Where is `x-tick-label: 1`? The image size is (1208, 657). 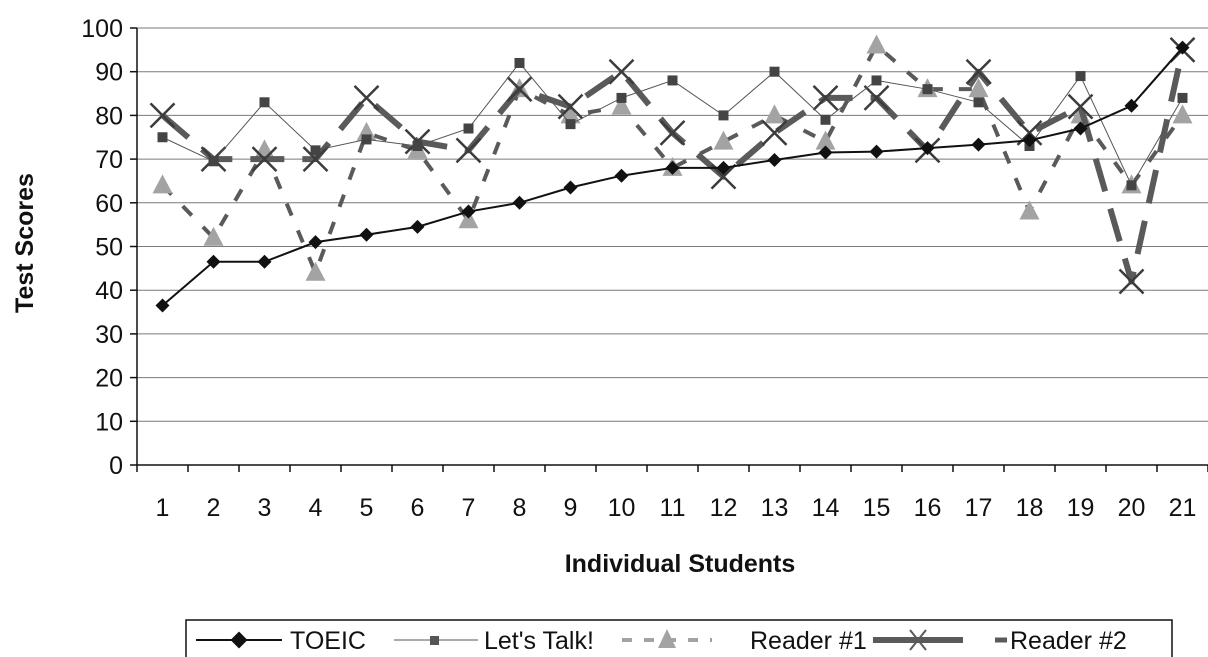
x-tick-label: 1 is located at coordinates (163, 508).